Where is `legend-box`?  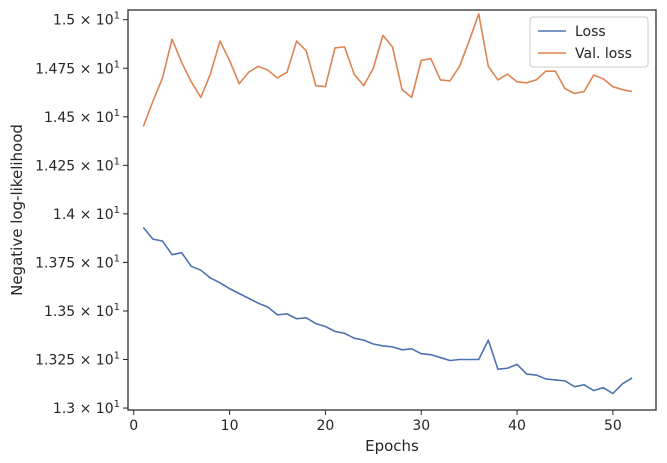
legend-box is located at coordinates (589, 42).